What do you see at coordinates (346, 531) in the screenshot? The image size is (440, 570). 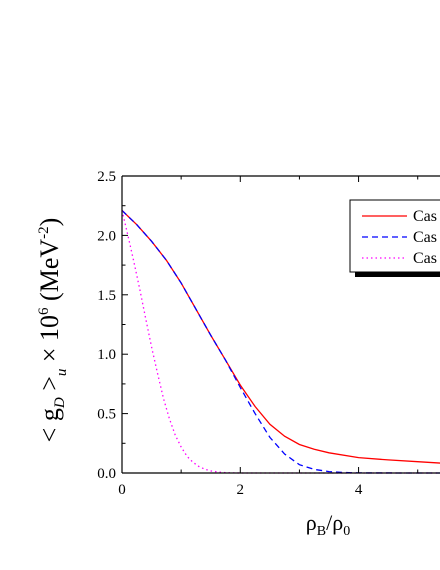 I see `x-axis-title-sub2: 0` at bounding box center [346, 531].